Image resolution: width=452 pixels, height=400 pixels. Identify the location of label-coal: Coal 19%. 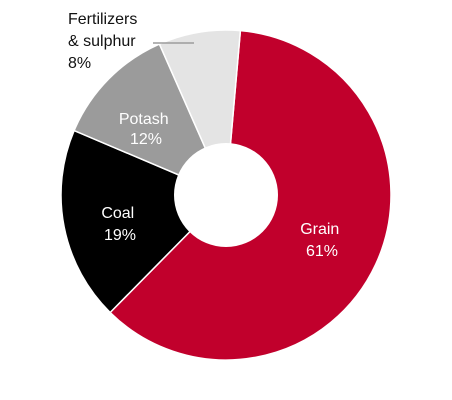
(119, 224).